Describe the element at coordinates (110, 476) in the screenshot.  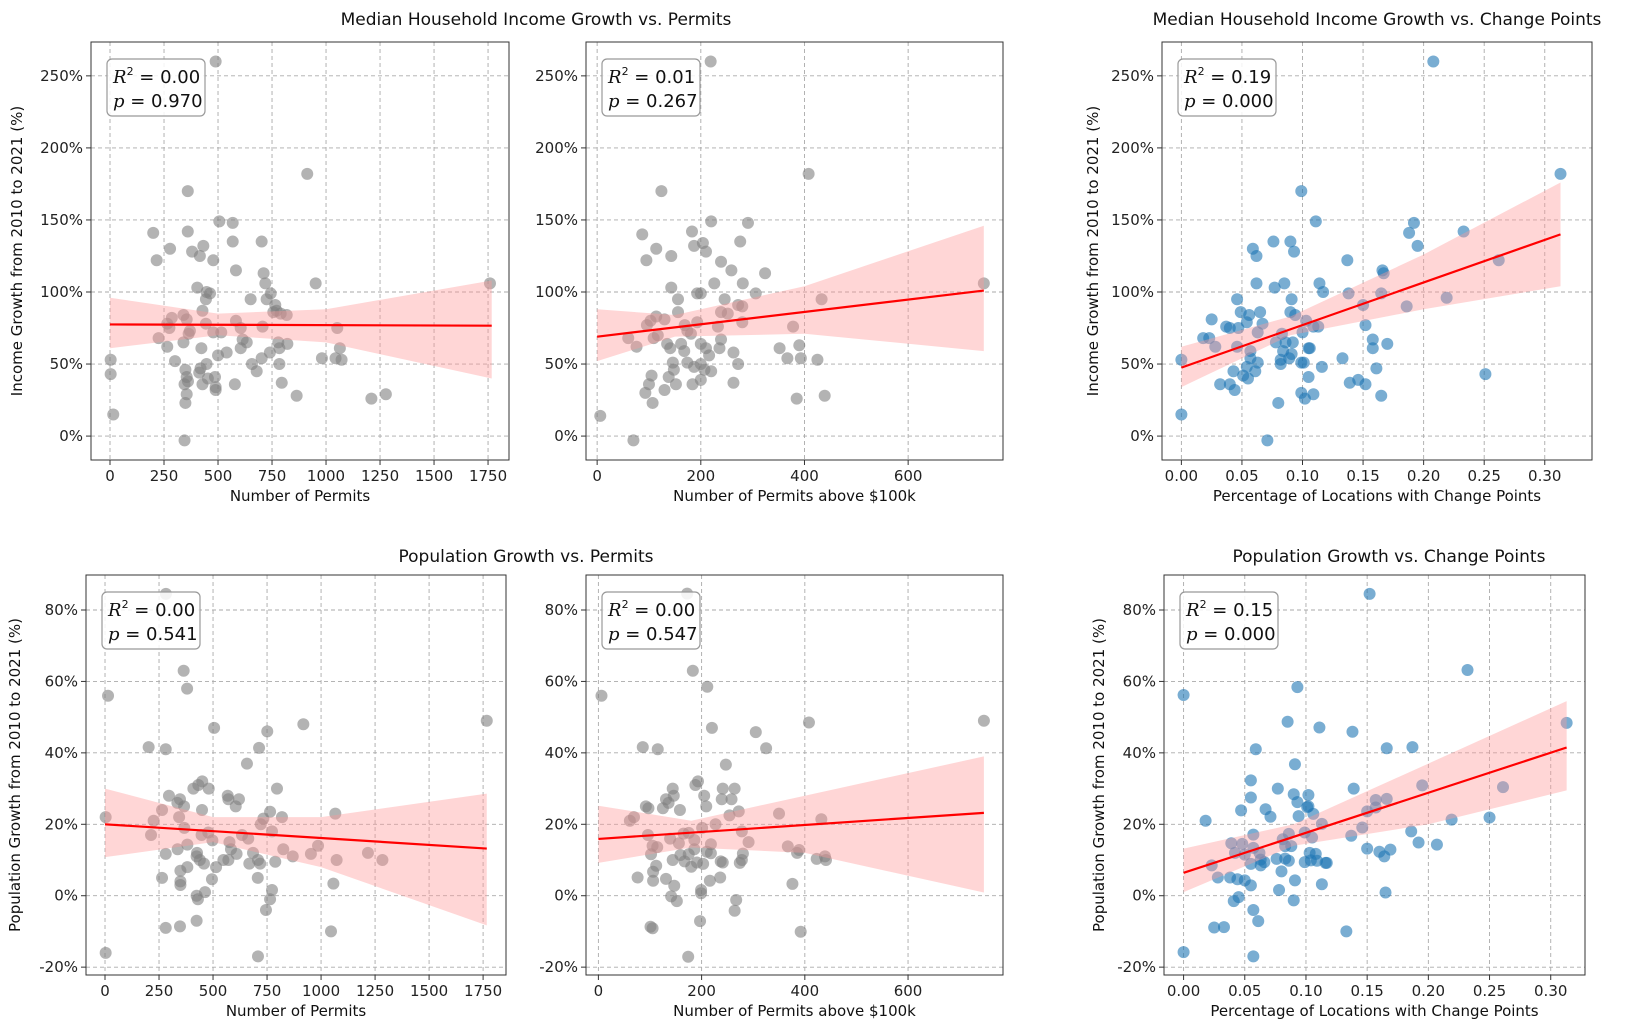
I see `x-tick-label: 0` at that location.